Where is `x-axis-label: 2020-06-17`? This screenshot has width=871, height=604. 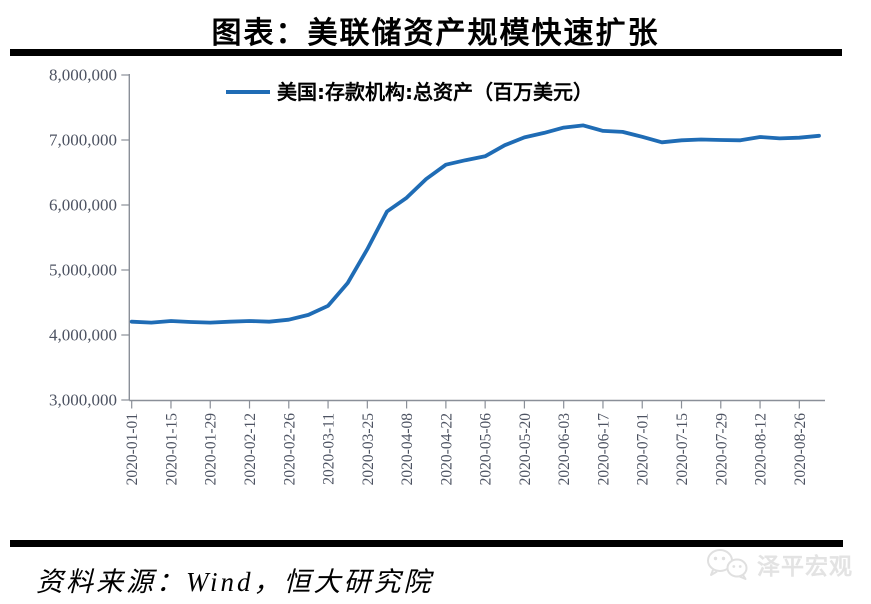 x-axis-label: 2020-06-17 is located at coordinates (603, 449).